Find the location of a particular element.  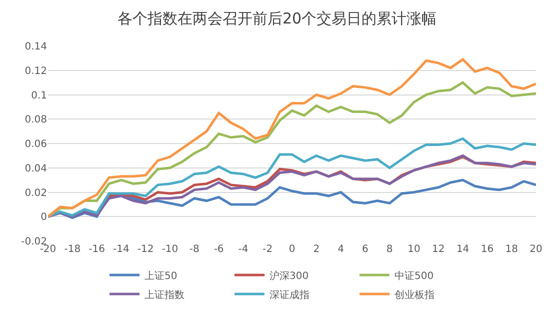

y-tick-label: 0 is located at coordinates (43, 218).